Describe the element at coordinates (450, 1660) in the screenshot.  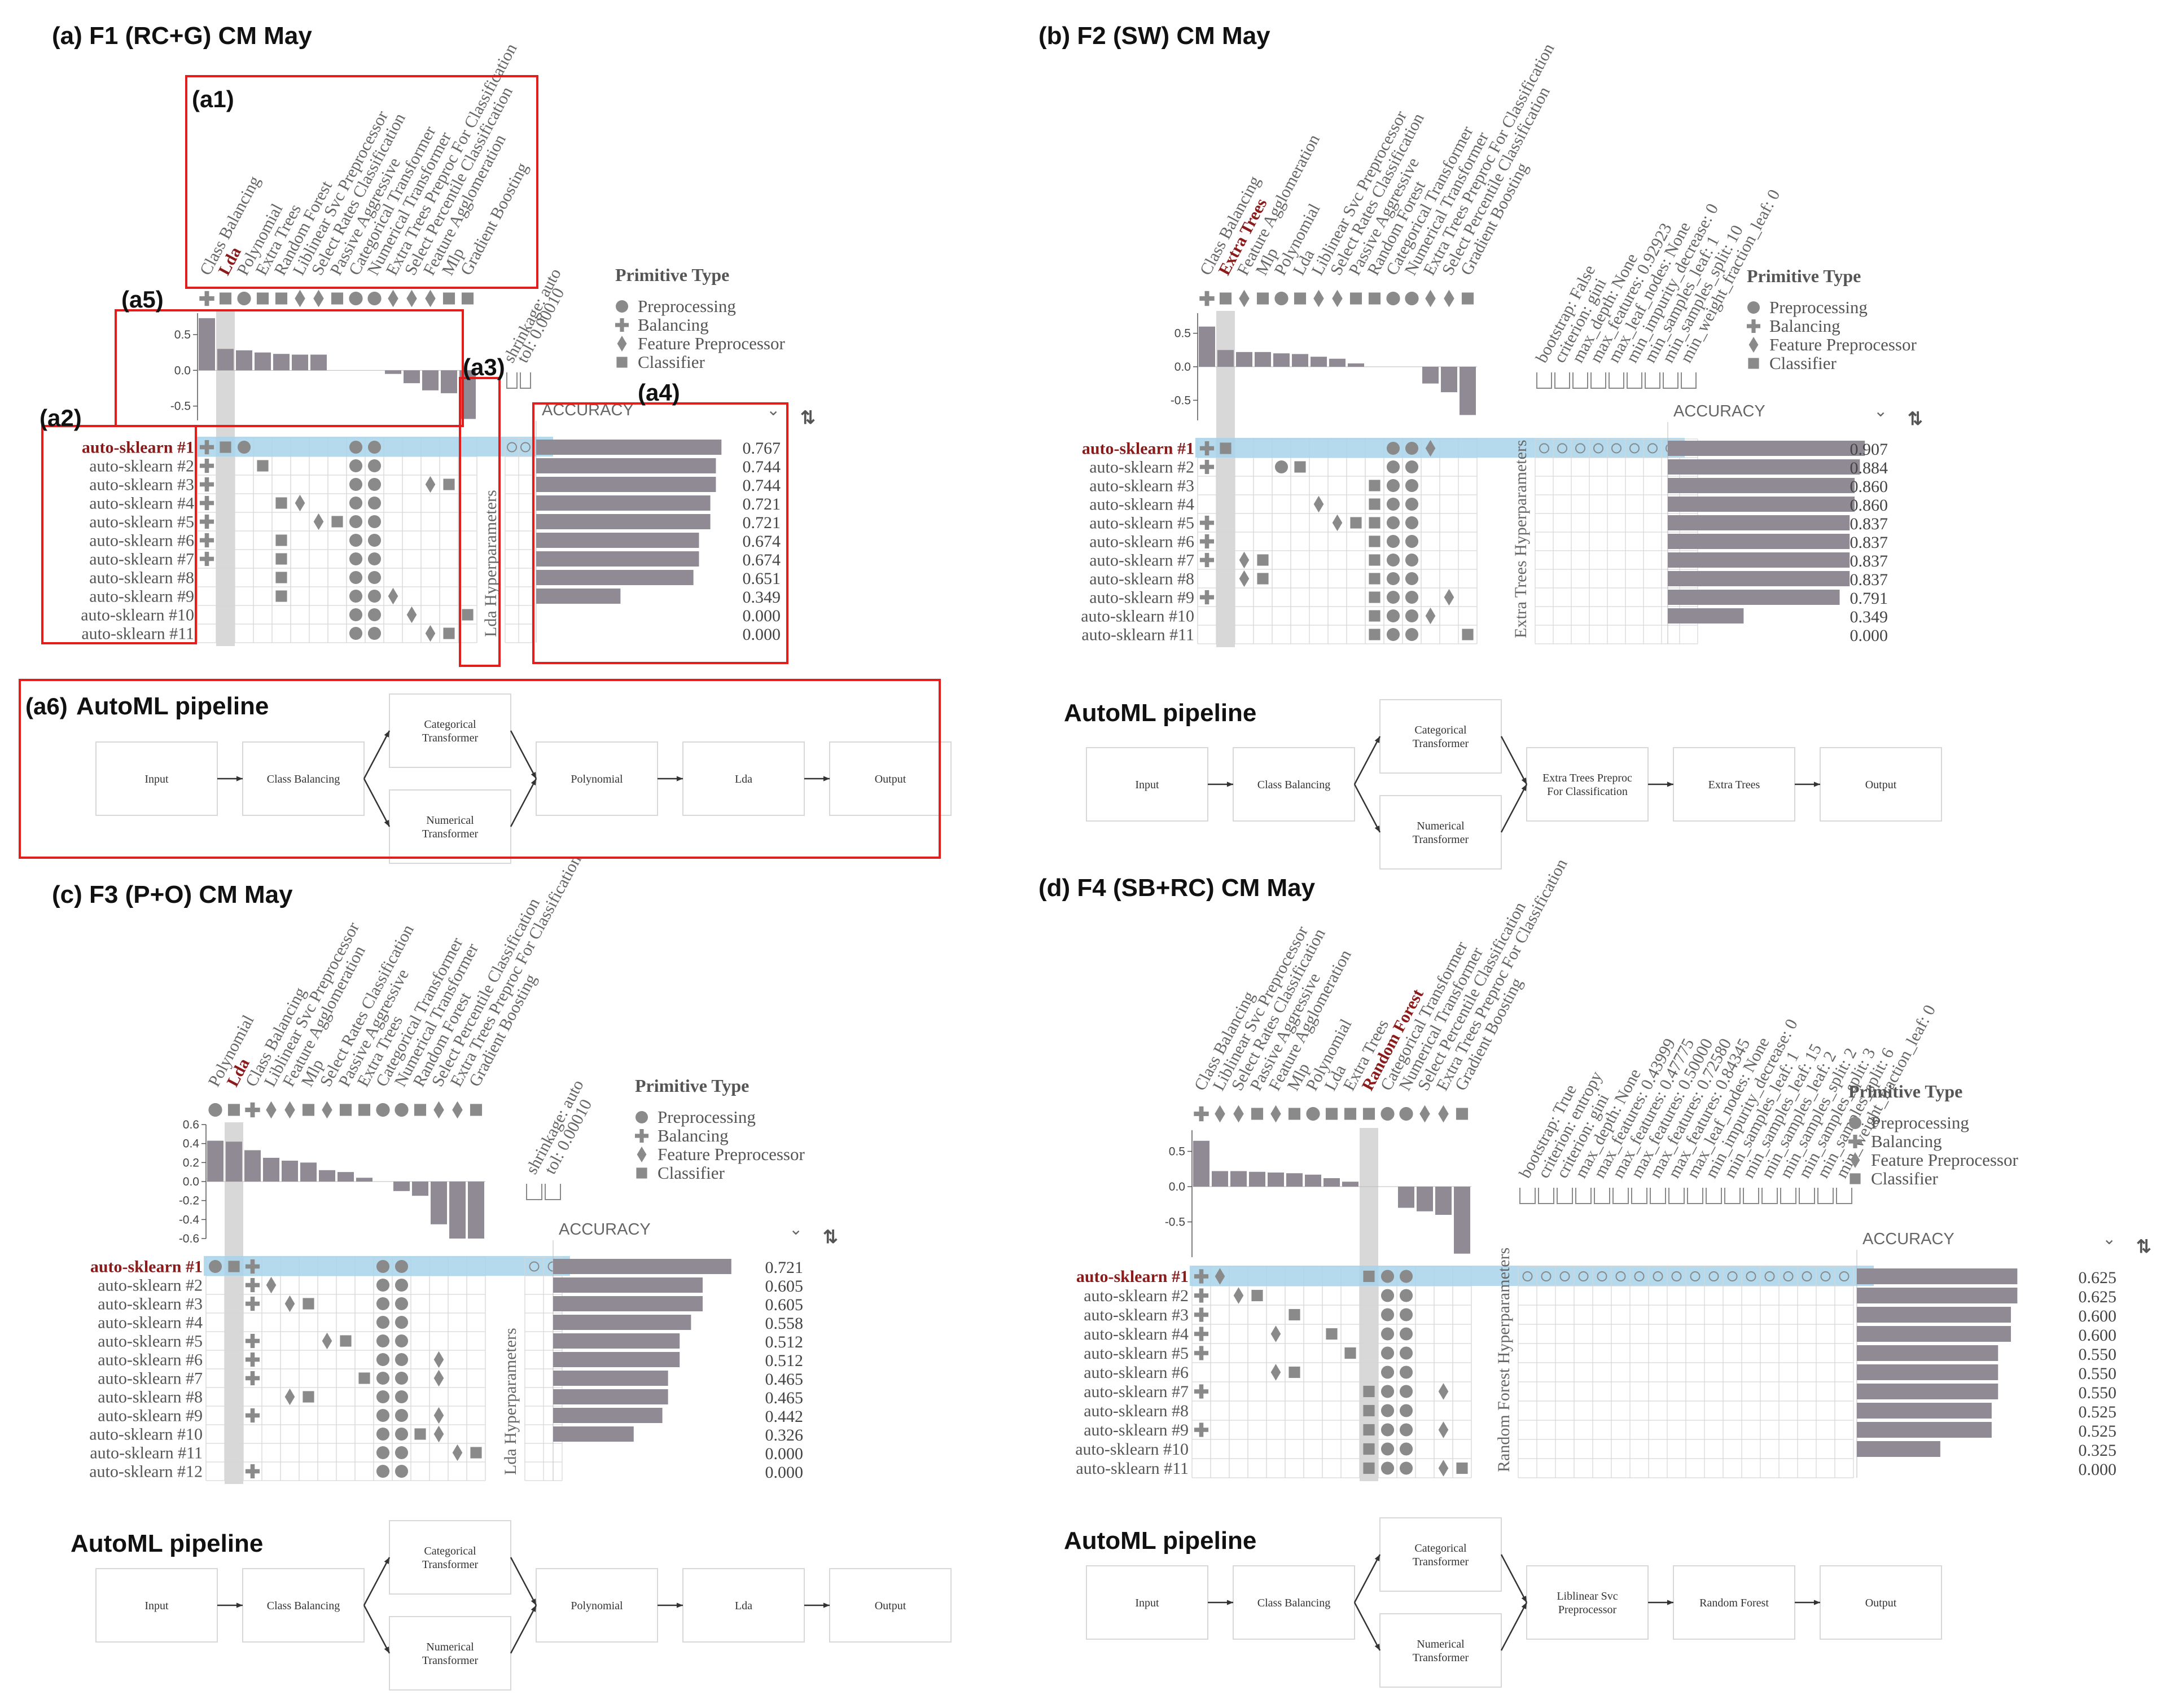
I see `pipeline-node-label: Transformer` at that location.